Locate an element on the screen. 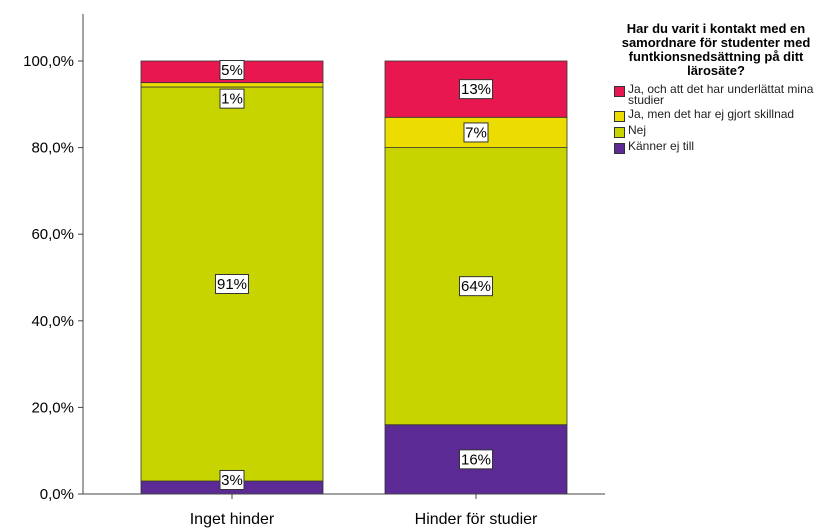 The width and height of the screenshot is (820, 532). data-label-text: 7% is located at coordinates (476, 132).